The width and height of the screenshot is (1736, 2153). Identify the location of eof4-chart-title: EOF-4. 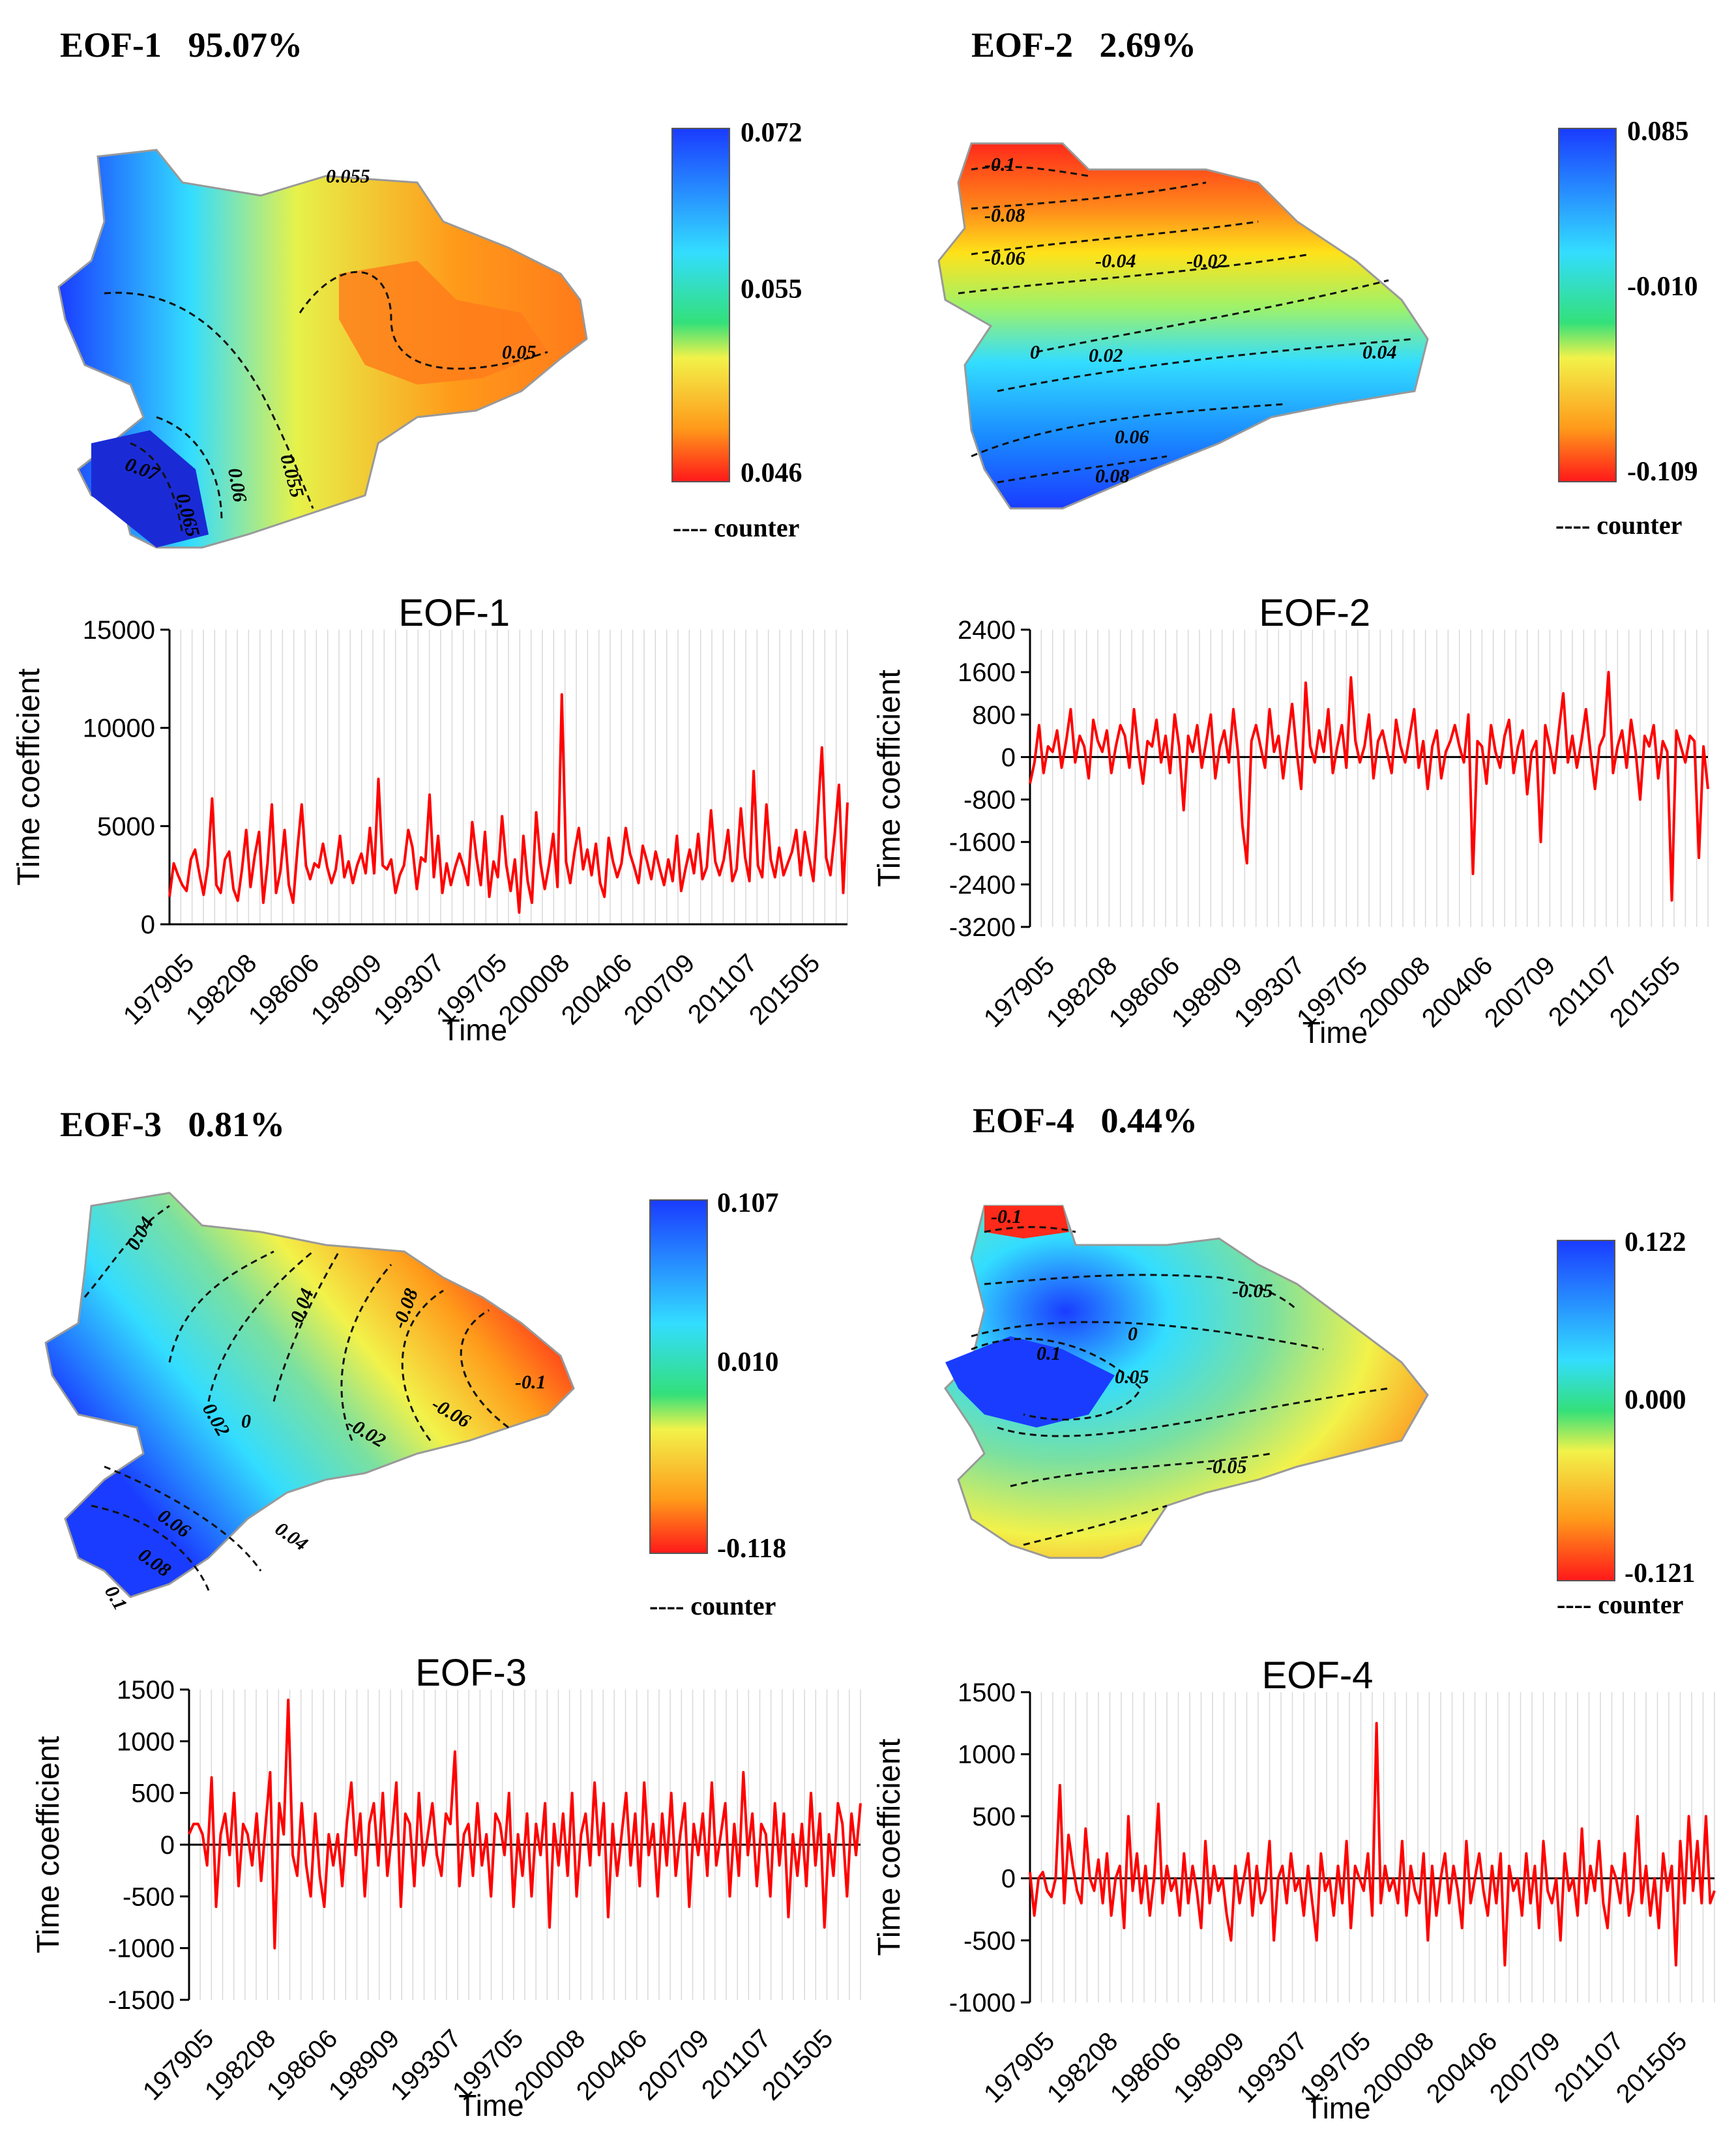
(1318, 1676).